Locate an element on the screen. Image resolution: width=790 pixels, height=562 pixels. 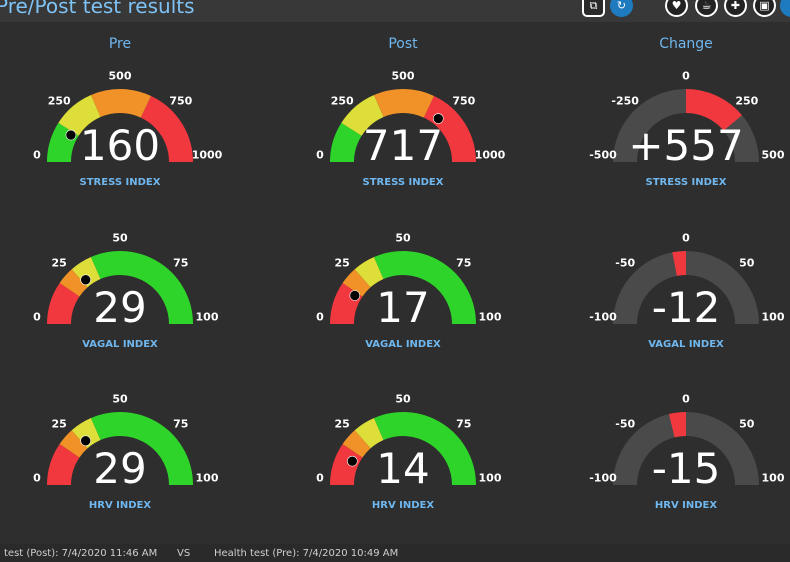
stress-index-pre-gauge: 0 250 500 750 1000 160 STRESS INDEX is located at coordinates (120, 132).